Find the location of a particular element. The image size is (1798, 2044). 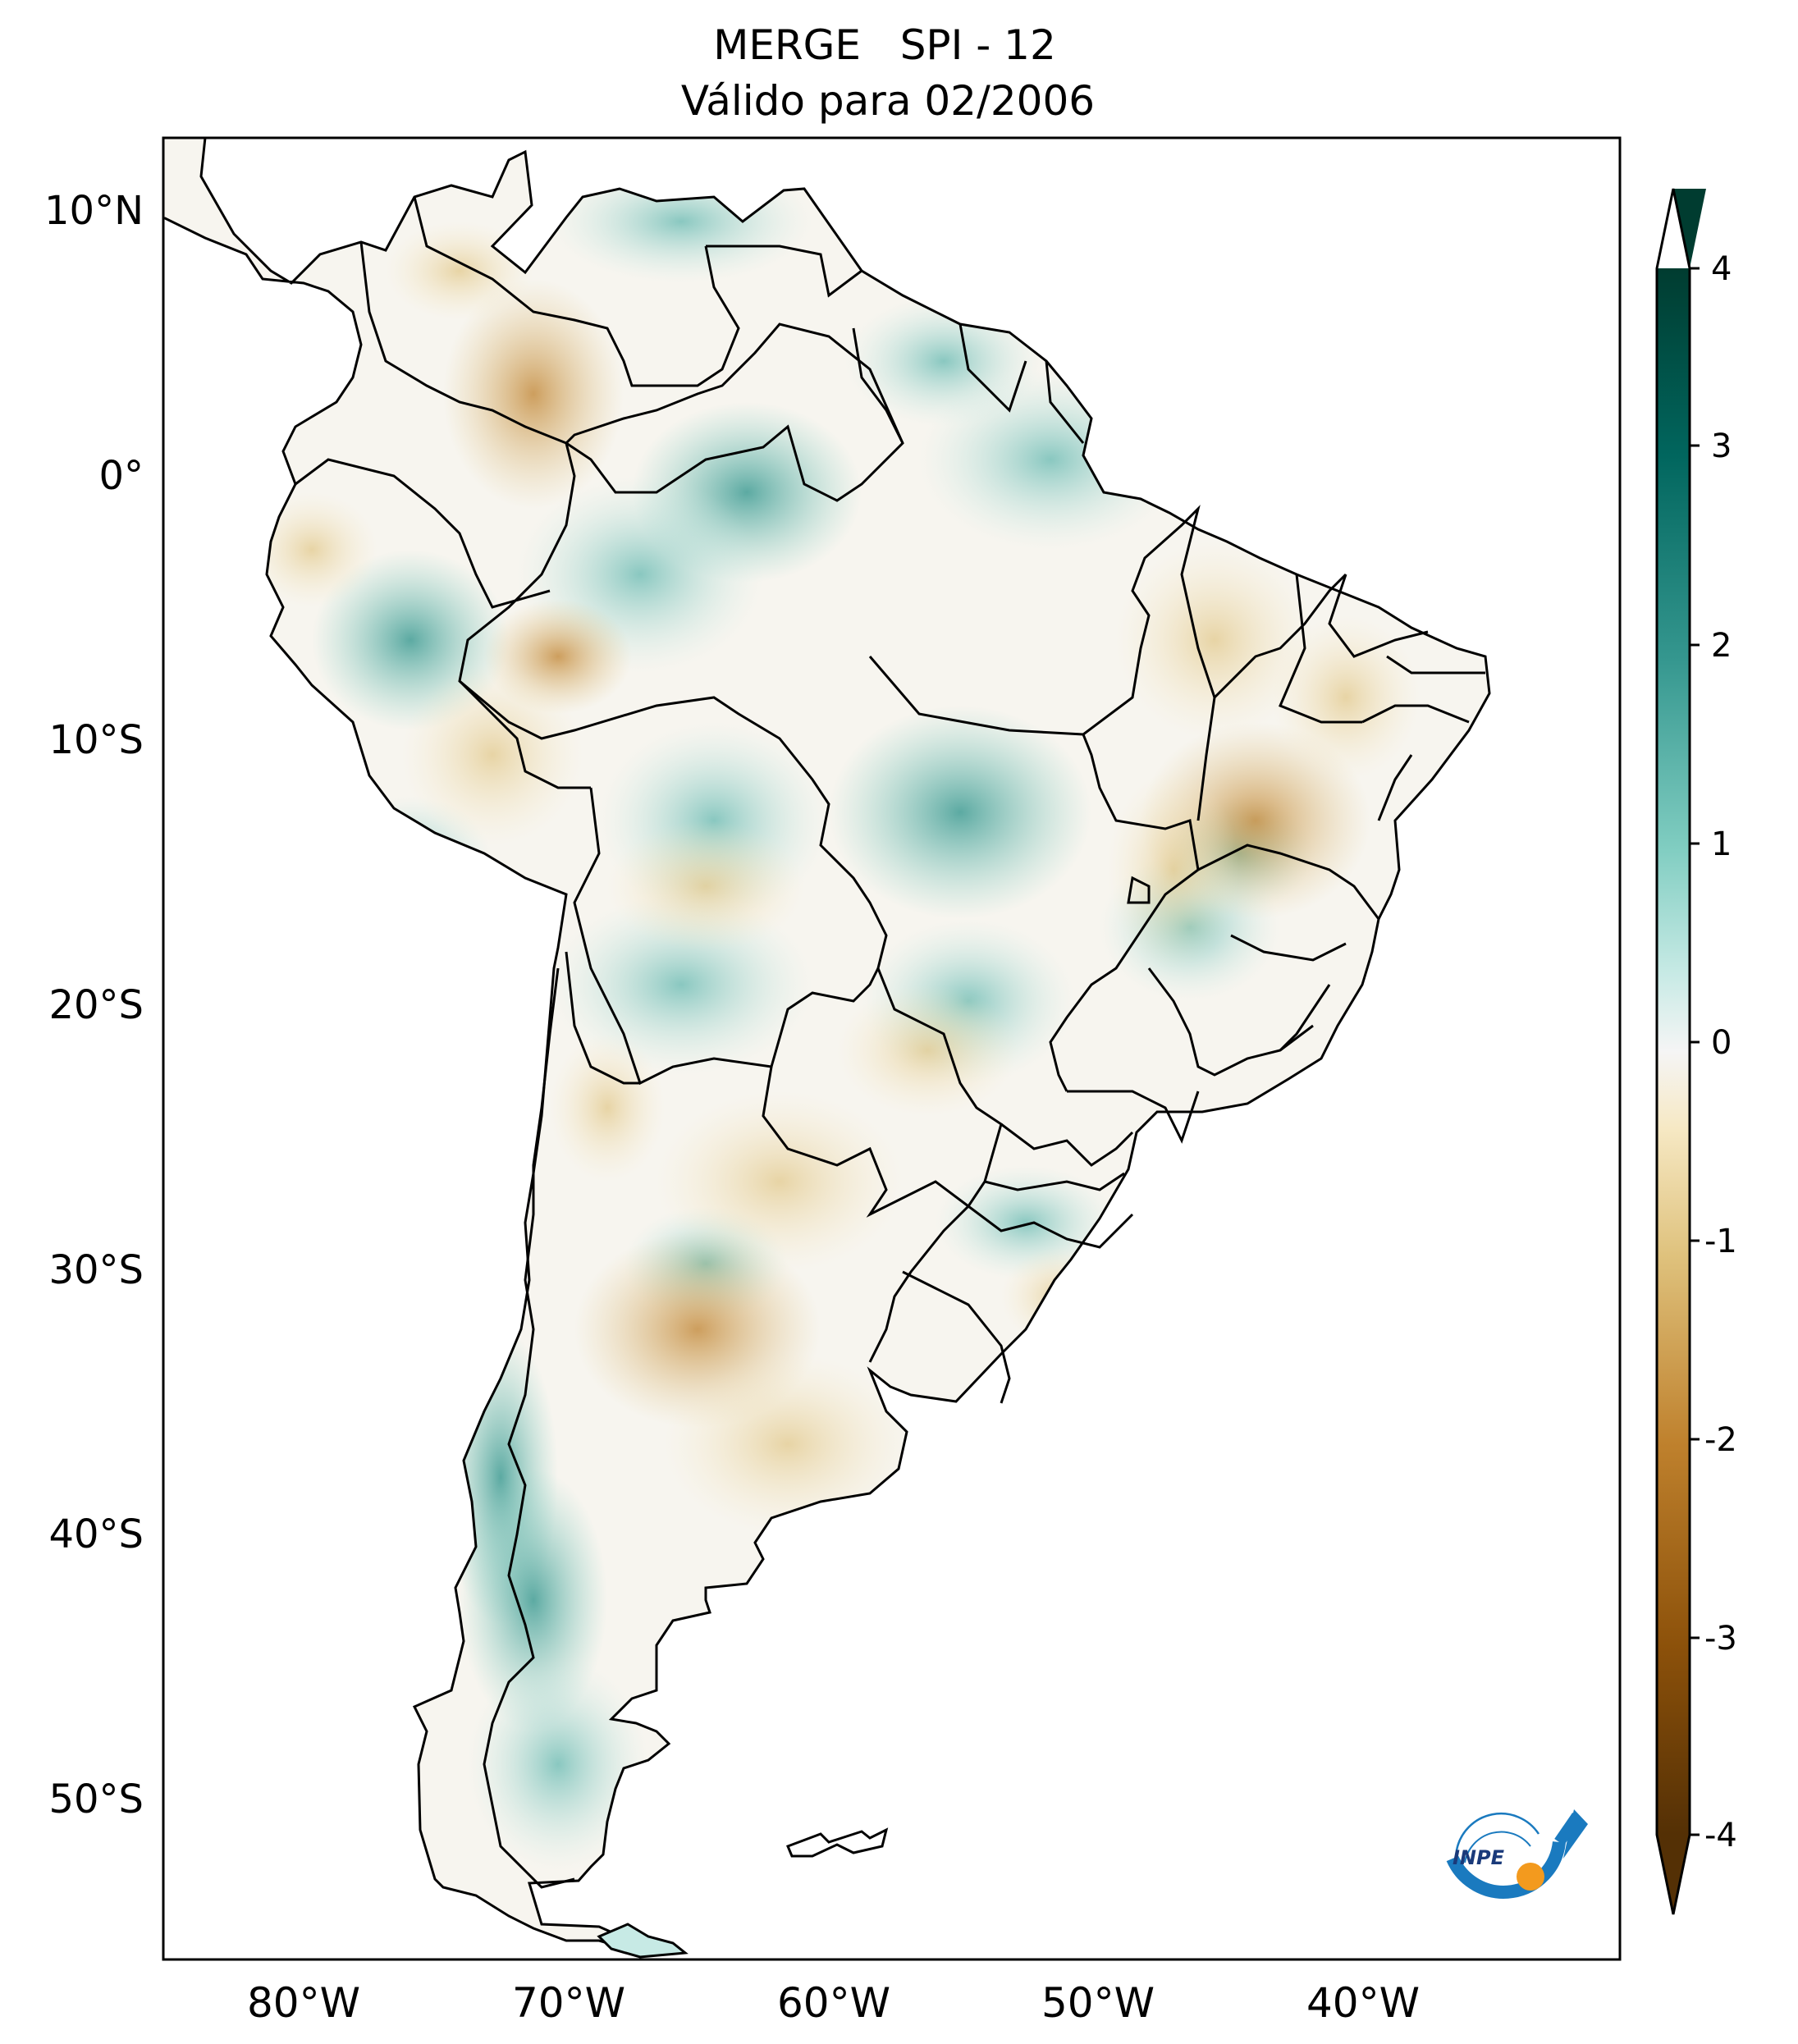

lat-label: 40°S is located at coordinates (96, 1534).